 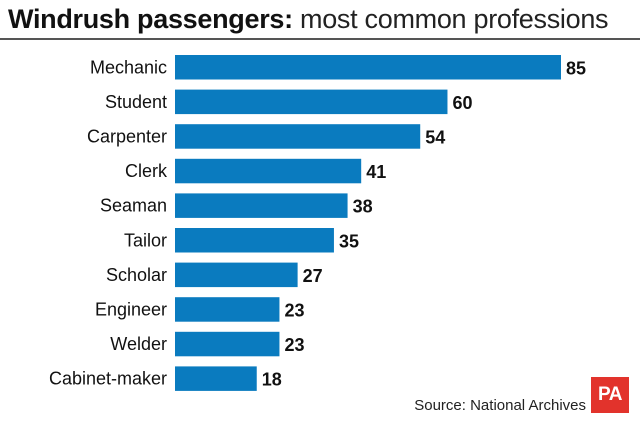 I want to click on category-label: Cabinet-maker, so click(x=108, y=379).